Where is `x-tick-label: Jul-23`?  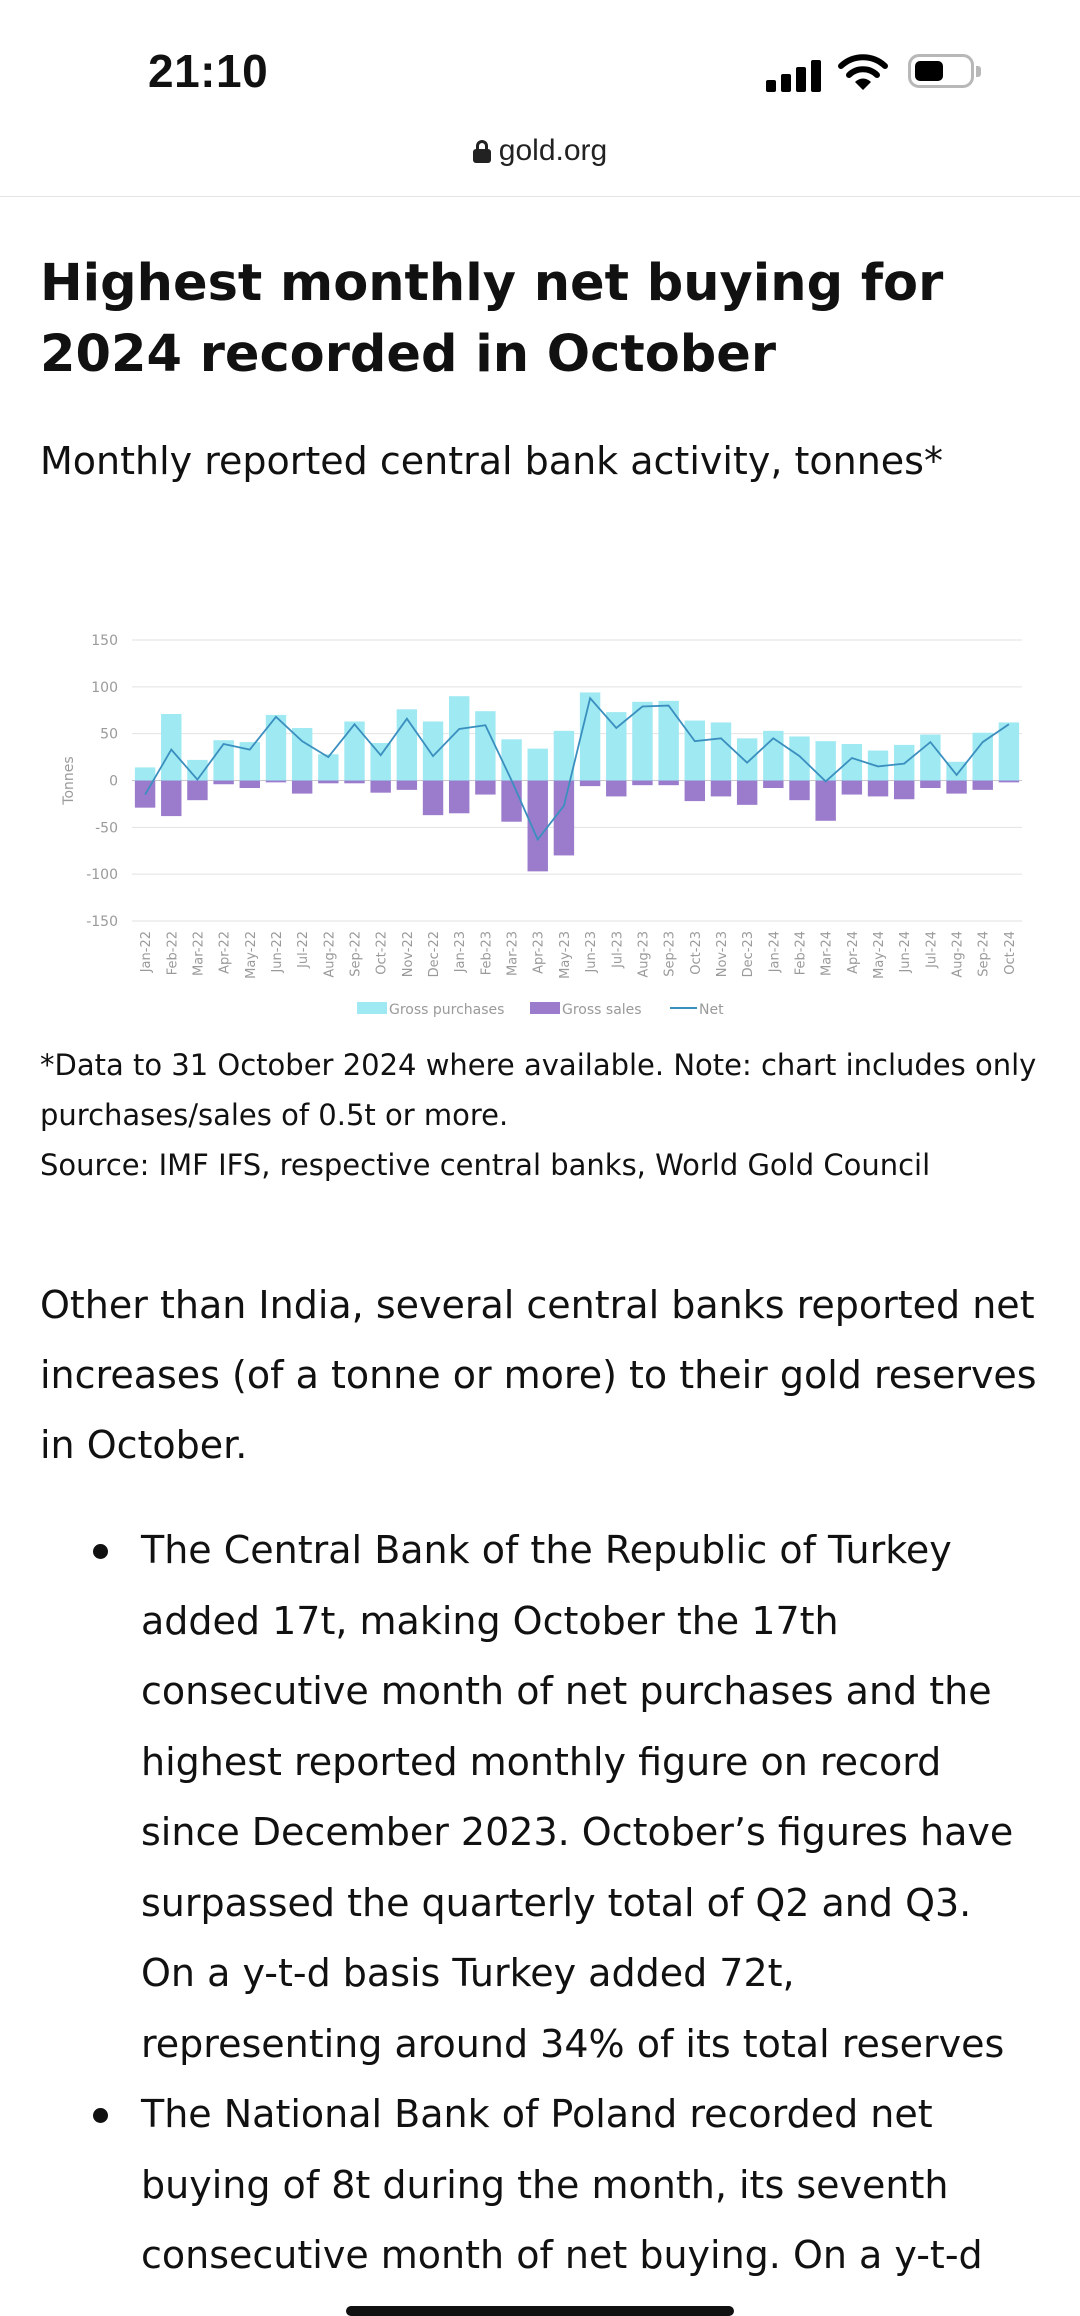 x-tick-label: Jul-23 is located at coordinates (617, 950).